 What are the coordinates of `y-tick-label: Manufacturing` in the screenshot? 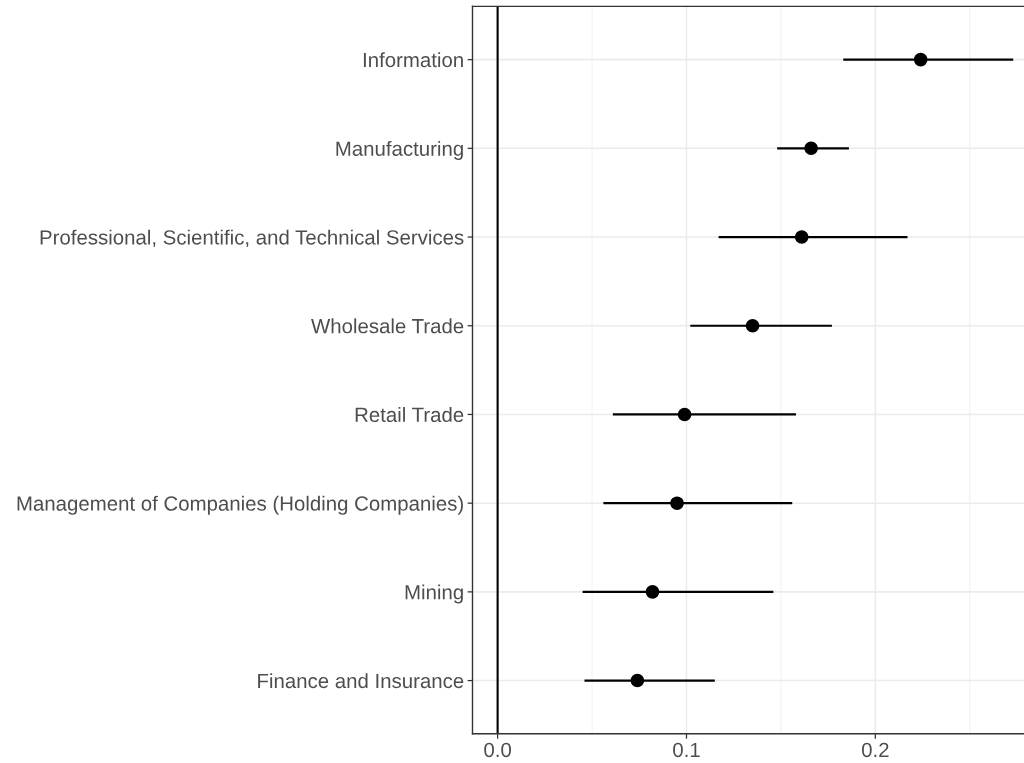 It's located at (399, 150).